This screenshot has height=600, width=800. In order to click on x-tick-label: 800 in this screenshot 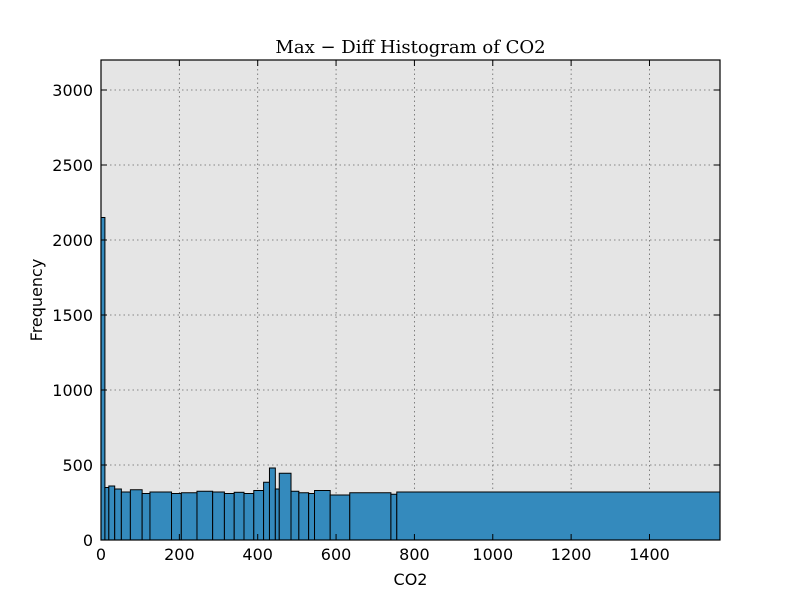, I will do `click(414, 554)`.